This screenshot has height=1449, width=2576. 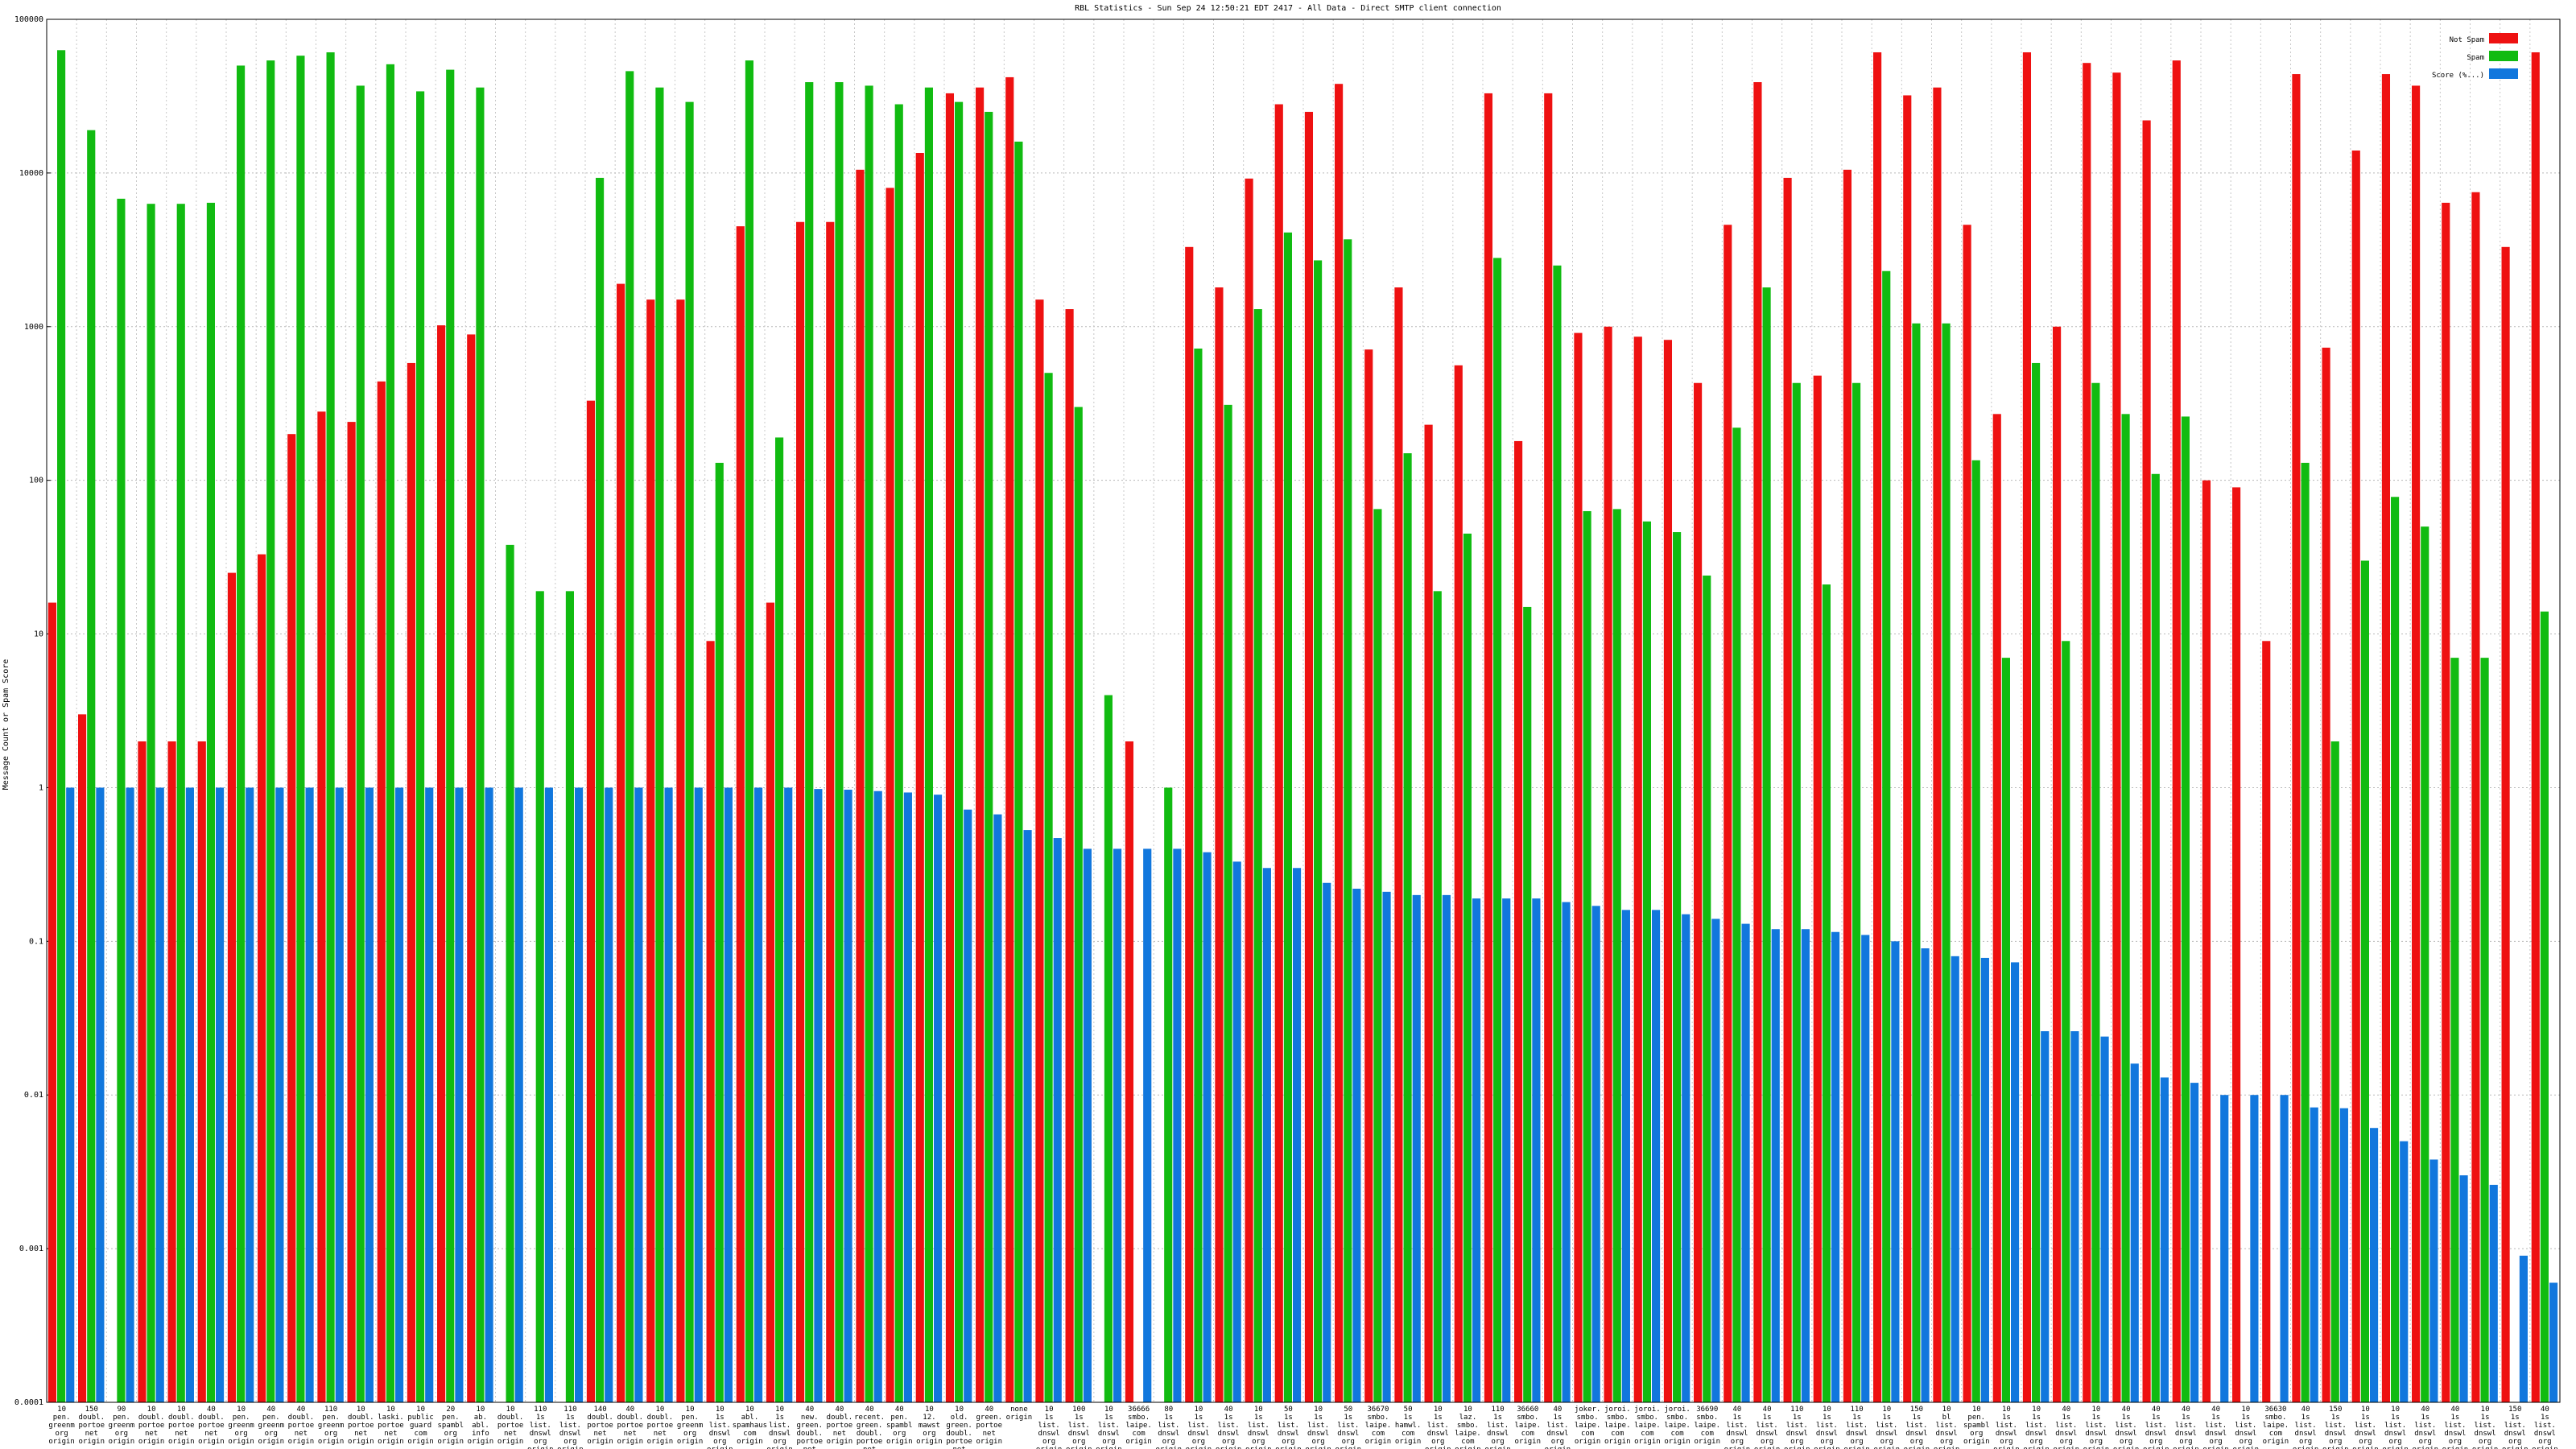 I want to click on x-category-label: 50 1s hamwl. com origin, so click(x=1408, y=1426).